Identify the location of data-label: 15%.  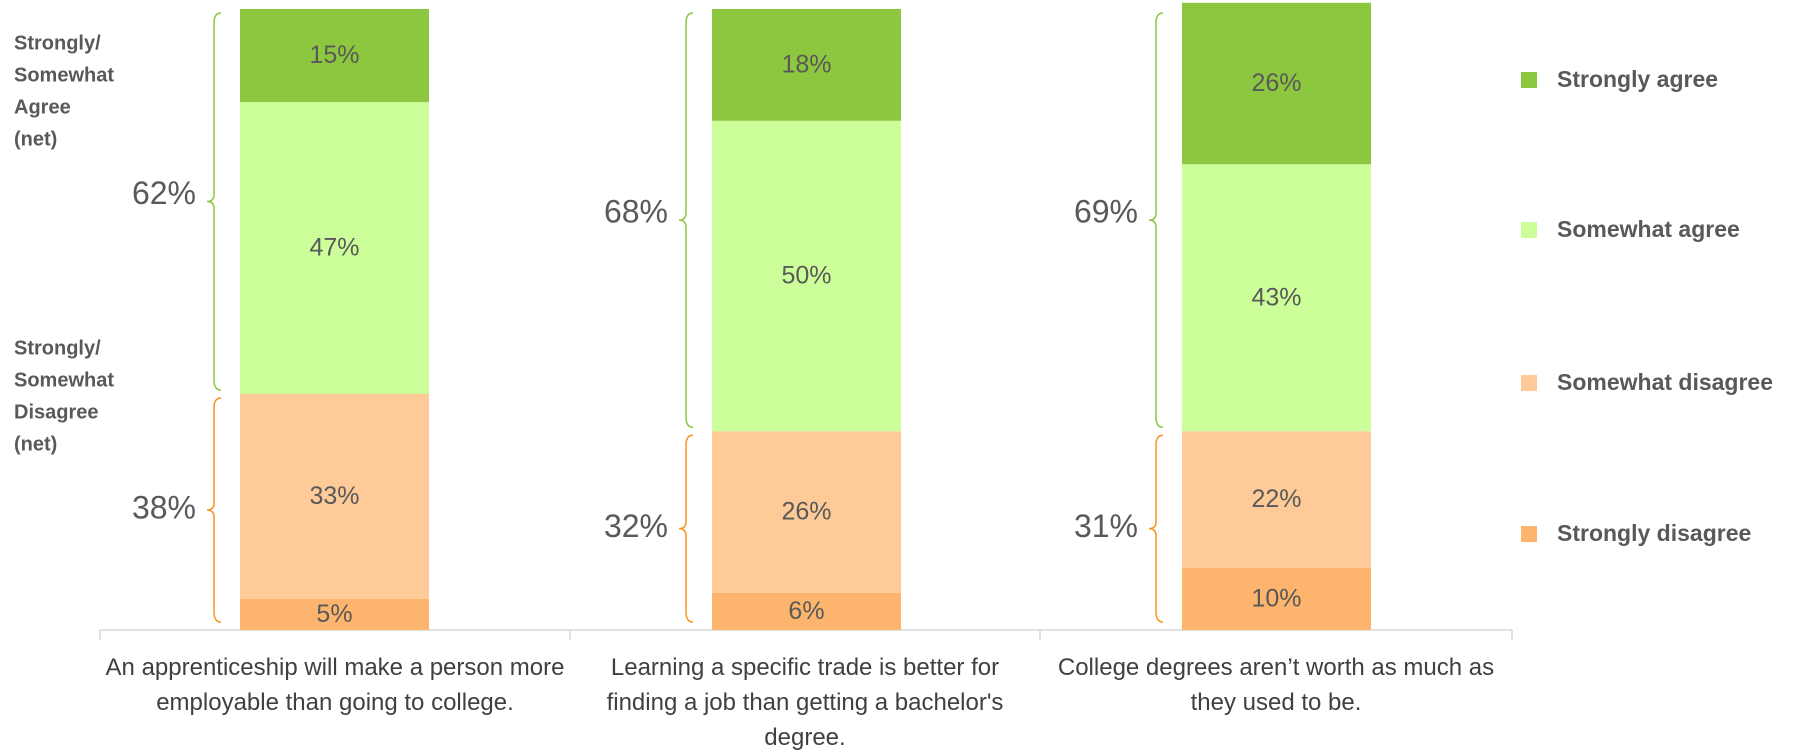
(334, 55).